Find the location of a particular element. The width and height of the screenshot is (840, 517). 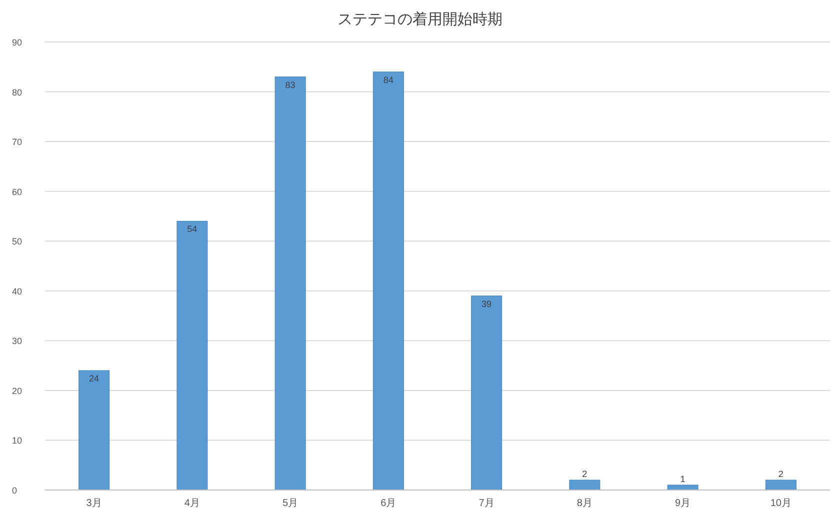

y-tick-label: 30 is located at coordinates (17, 341).